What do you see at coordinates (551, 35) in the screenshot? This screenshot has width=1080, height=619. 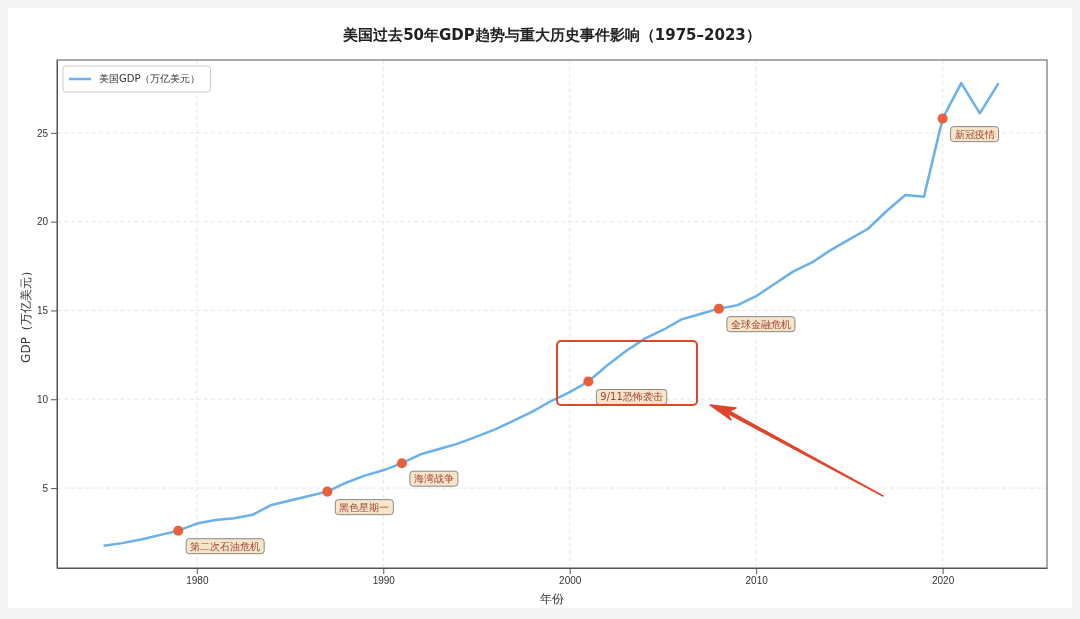 I see `chart-title: 美国过去50年GDP趋势与重大历史事件影响（1975–2023）` at bounding box center [551, 35].